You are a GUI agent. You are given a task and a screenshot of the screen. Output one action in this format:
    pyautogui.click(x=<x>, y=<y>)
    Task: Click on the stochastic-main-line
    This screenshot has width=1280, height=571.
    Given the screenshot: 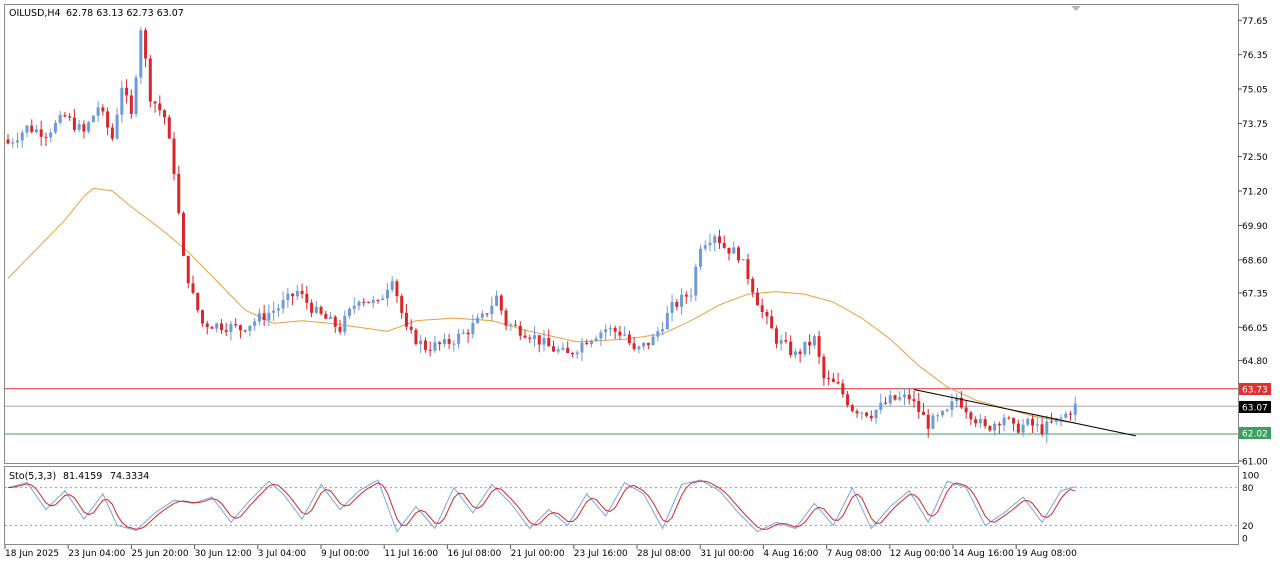 What is the action you would take?
    pyautogui.click(x=541, y=506)
    